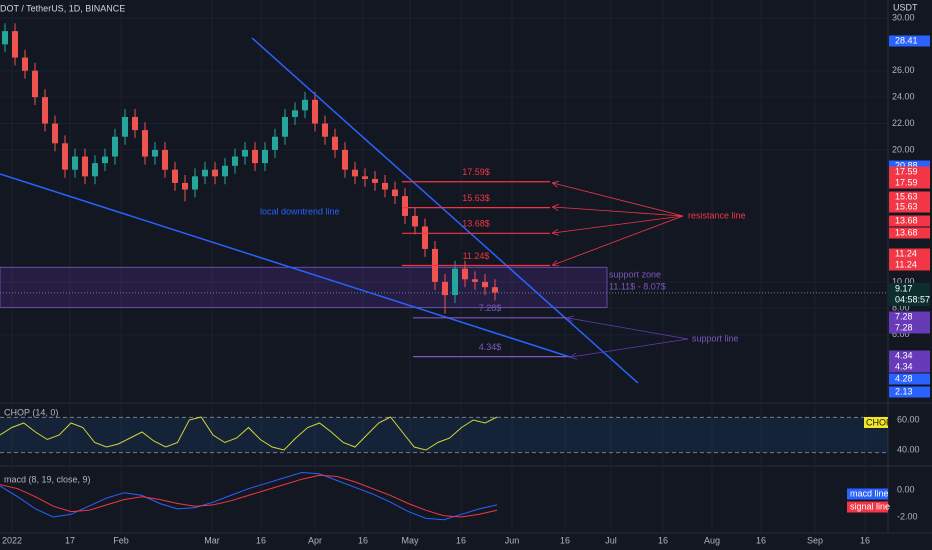  I want to click on resistance-level-label: 15.63$, so click(476, 198).